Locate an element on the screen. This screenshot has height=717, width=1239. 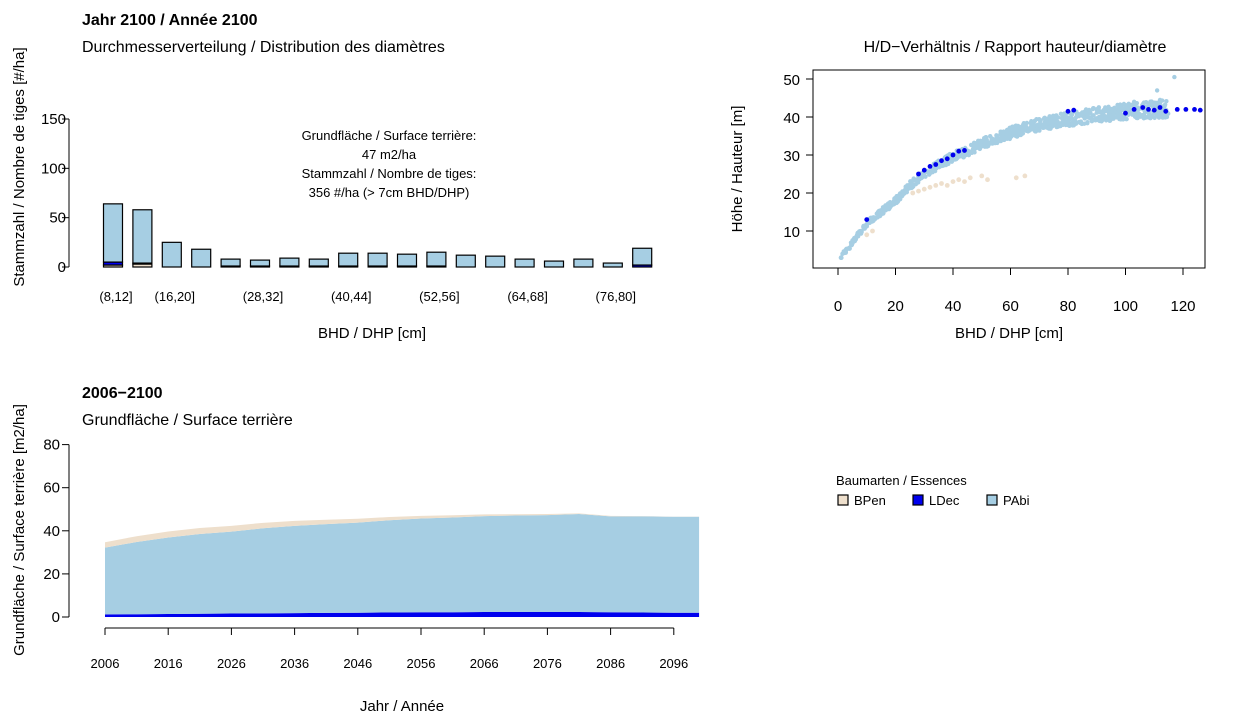
basal-chart-title: 2006−2100 is located at coordinates (122, 393).